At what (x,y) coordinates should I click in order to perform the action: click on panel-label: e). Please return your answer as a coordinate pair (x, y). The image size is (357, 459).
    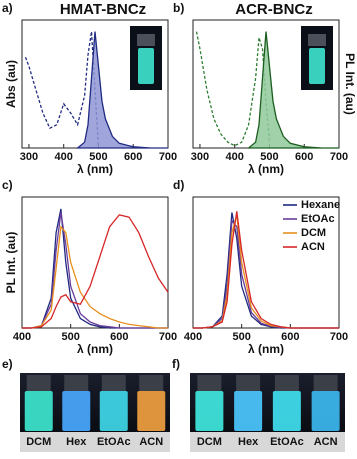
    Looking at the image, I should click on (7, 364).